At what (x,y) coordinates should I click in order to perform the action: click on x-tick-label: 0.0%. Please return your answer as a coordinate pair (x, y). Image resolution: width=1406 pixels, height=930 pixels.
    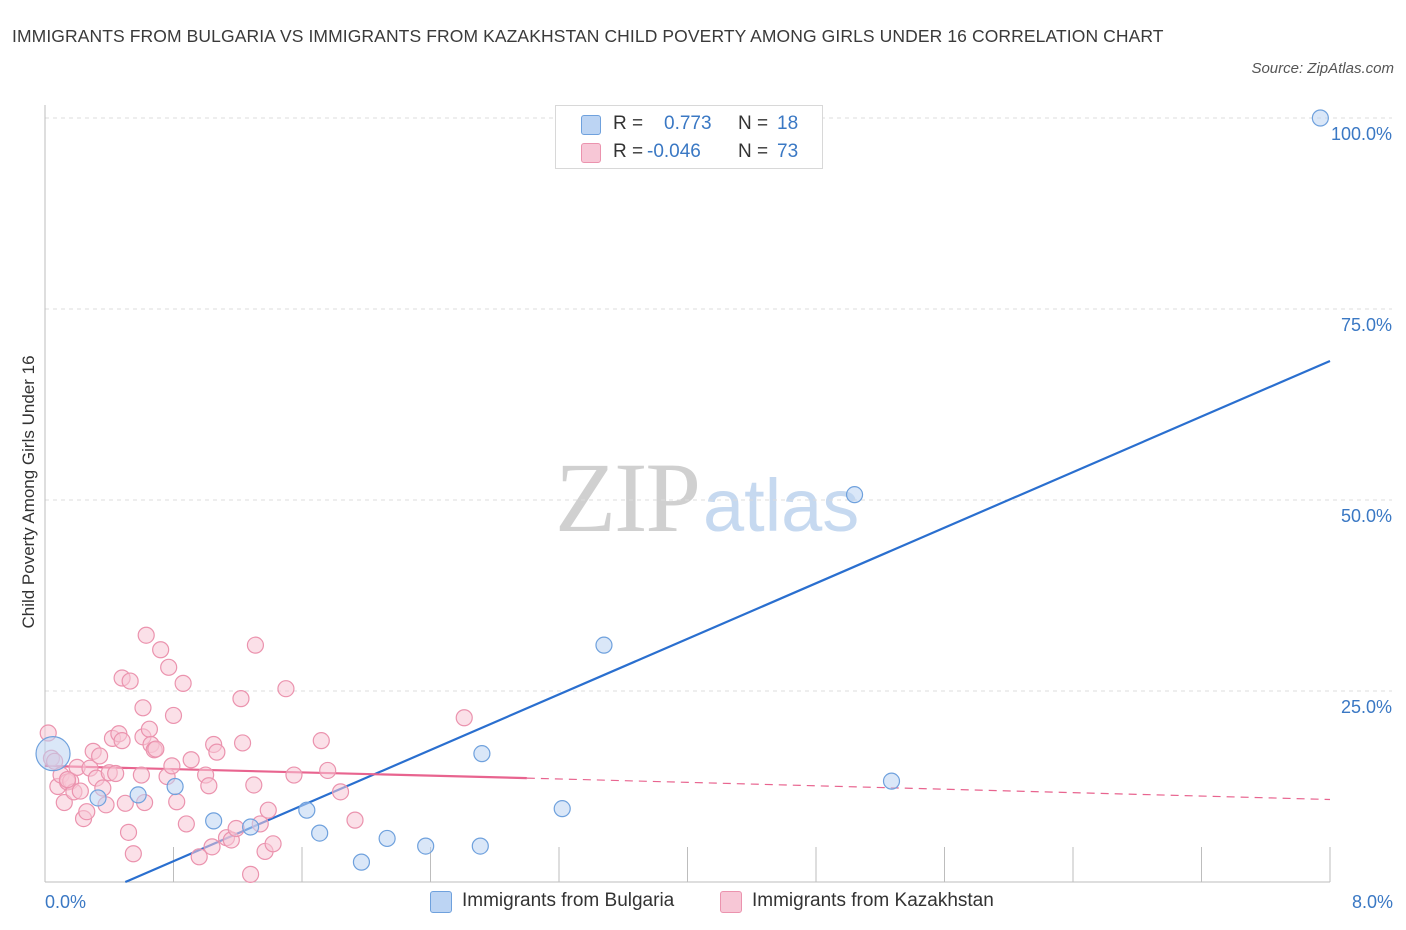
    Looking at the image, I should click on (65, 902).